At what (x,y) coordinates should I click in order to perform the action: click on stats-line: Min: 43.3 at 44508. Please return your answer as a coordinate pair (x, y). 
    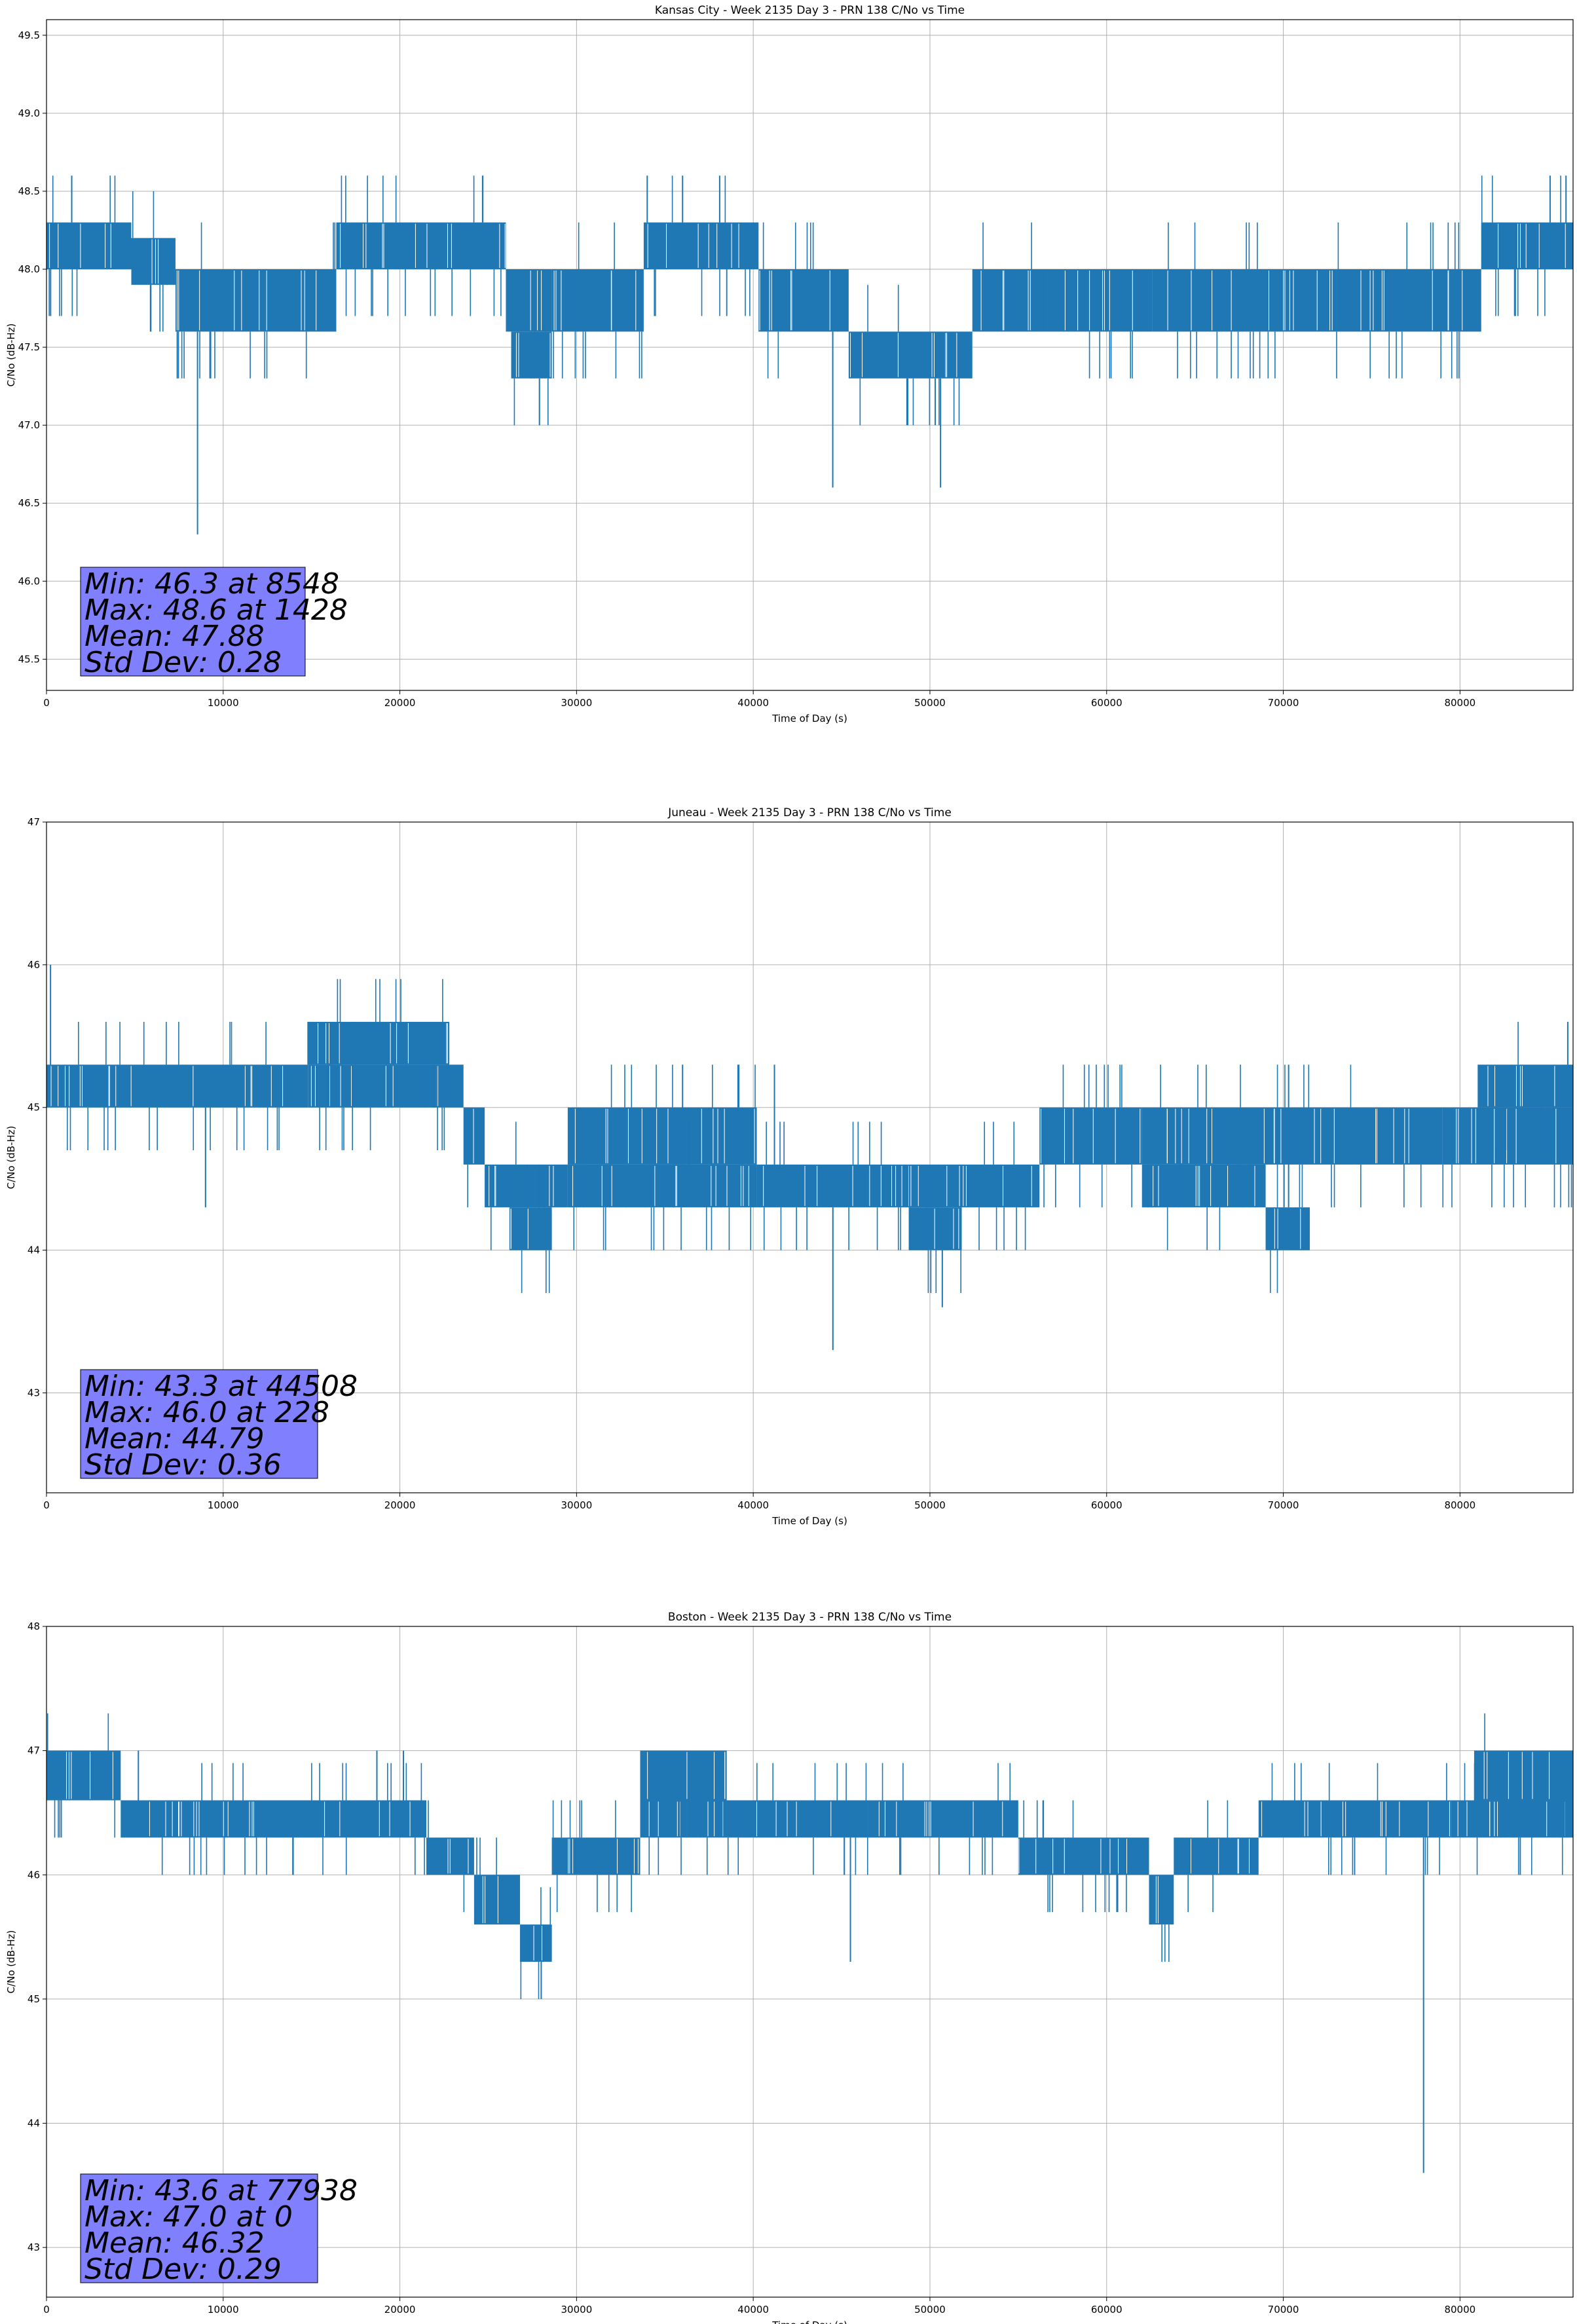
    Looking at the image, I should click on (221, 1386).